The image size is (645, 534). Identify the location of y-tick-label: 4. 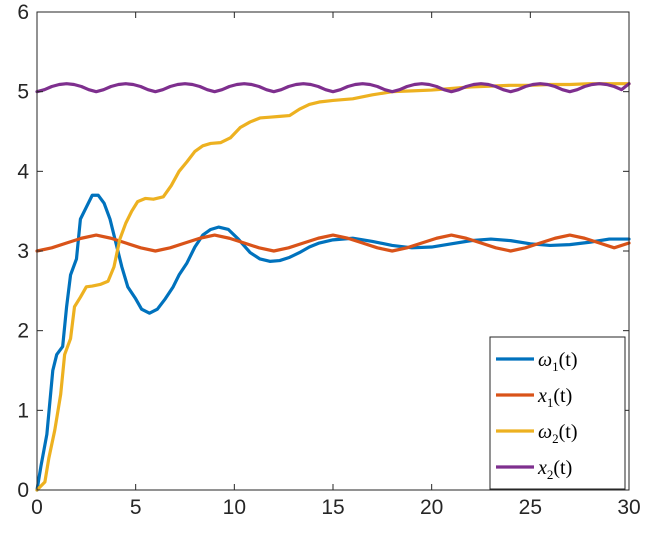
(23, 171).